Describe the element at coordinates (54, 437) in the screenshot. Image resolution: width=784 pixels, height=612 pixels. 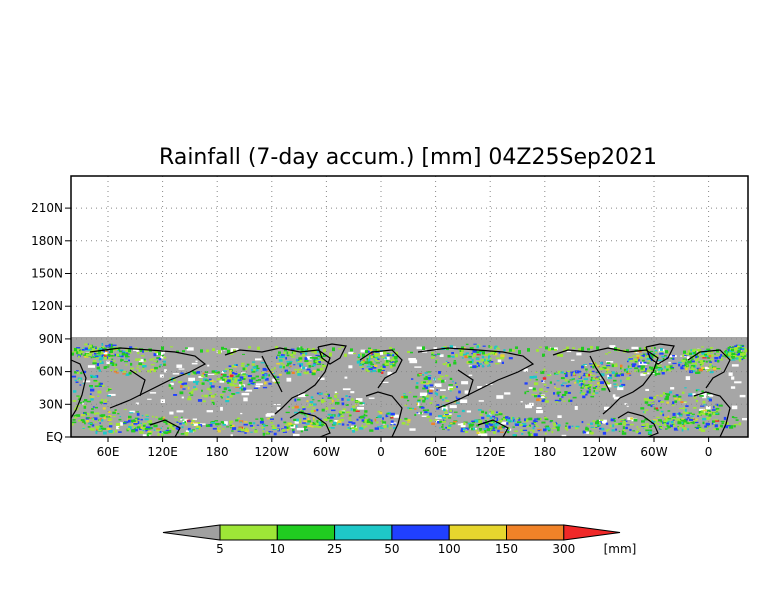
I see `latitude-tick-label: EQ` at that location.